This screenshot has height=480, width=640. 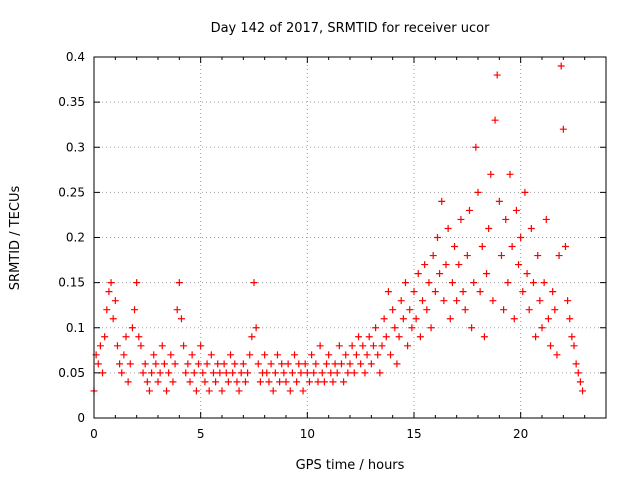 What do you see at coordinates (75, 238) in the screenshot?
I see `y-tick-label: 0.2` at bounding box center [75, 238].